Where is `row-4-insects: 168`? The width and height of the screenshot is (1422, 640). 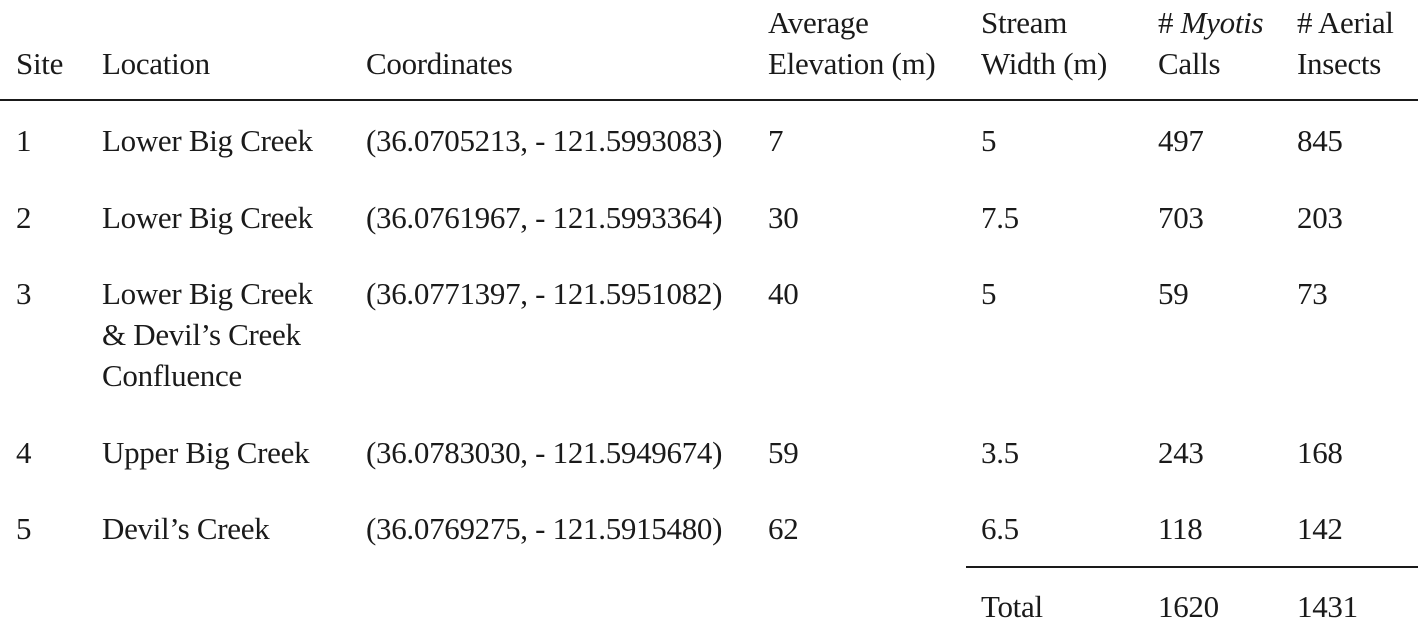 row-4-insects: 168 is located at coordinates (1320, 452).